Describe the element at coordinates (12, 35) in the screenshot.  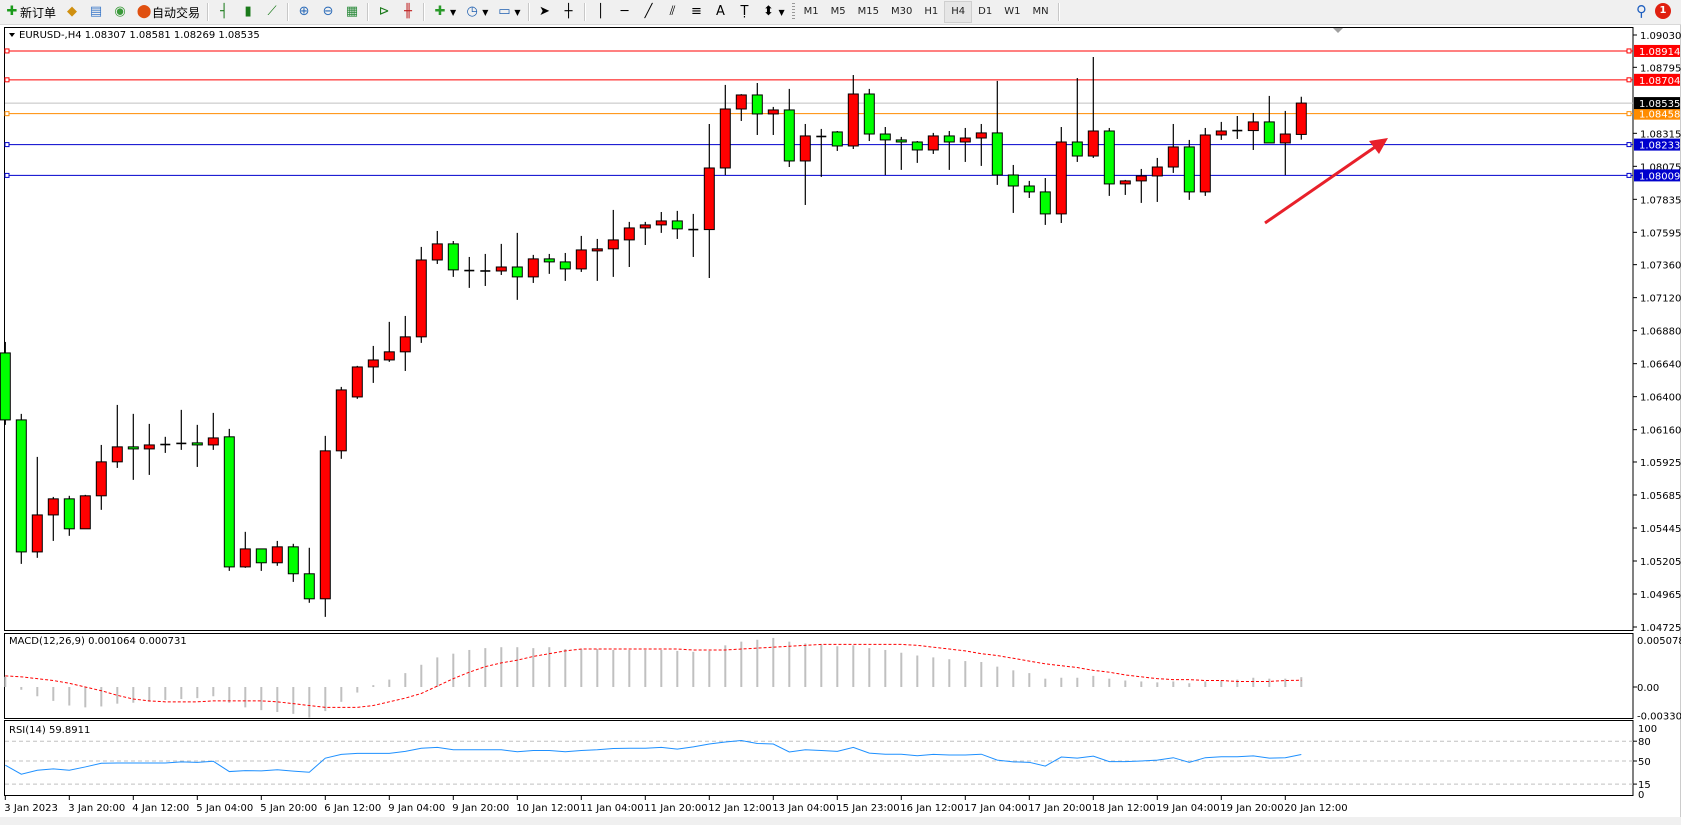
I see `chart-menu-triangle-icon` at that location.